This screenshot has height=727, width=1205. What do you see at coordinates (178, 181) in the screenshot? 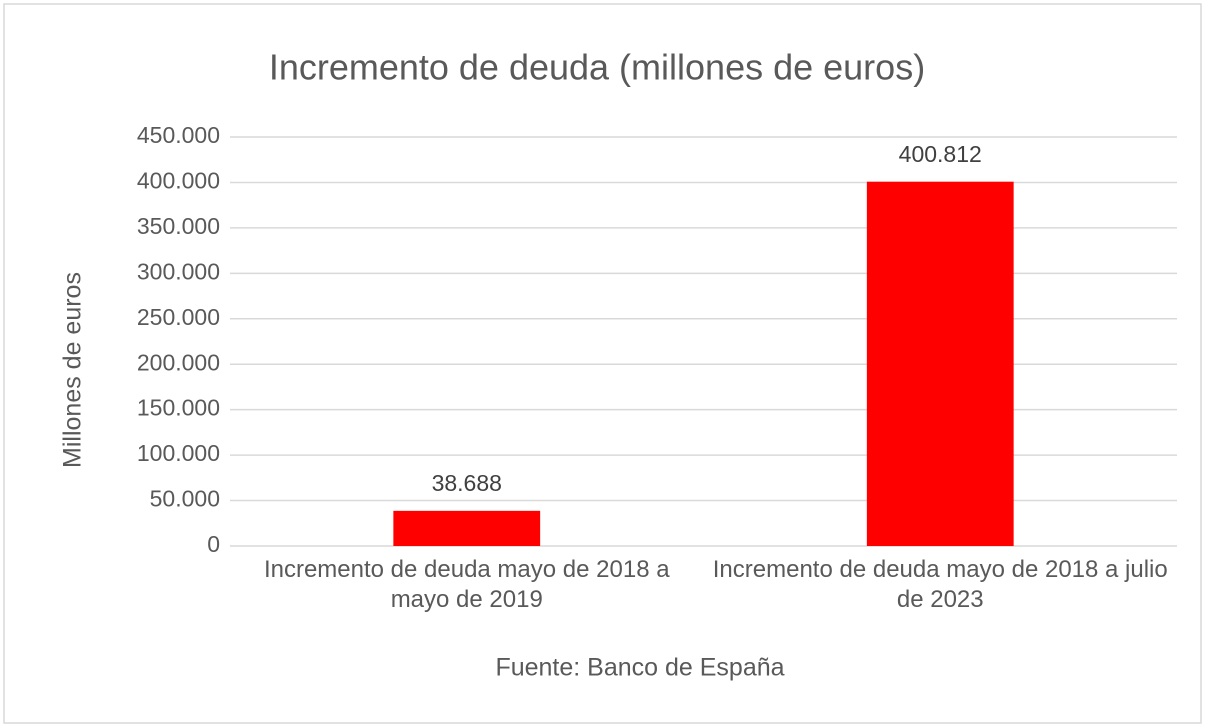
I see `y-tick-label: 400.000` at bounding box center [178, 181].